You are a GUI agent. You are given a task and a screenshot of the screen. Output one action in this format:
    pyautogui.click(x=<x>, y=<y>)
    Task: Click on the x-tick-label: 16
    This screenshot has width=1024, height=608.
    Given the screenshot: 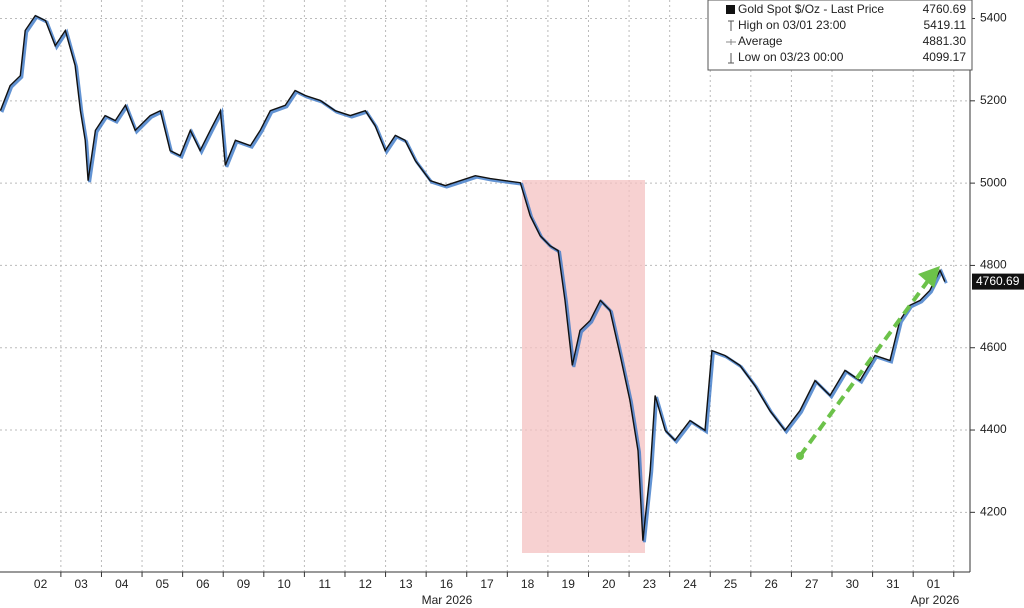 What is the action you would take?
    pyautogui.click(x=447, y=584)
    